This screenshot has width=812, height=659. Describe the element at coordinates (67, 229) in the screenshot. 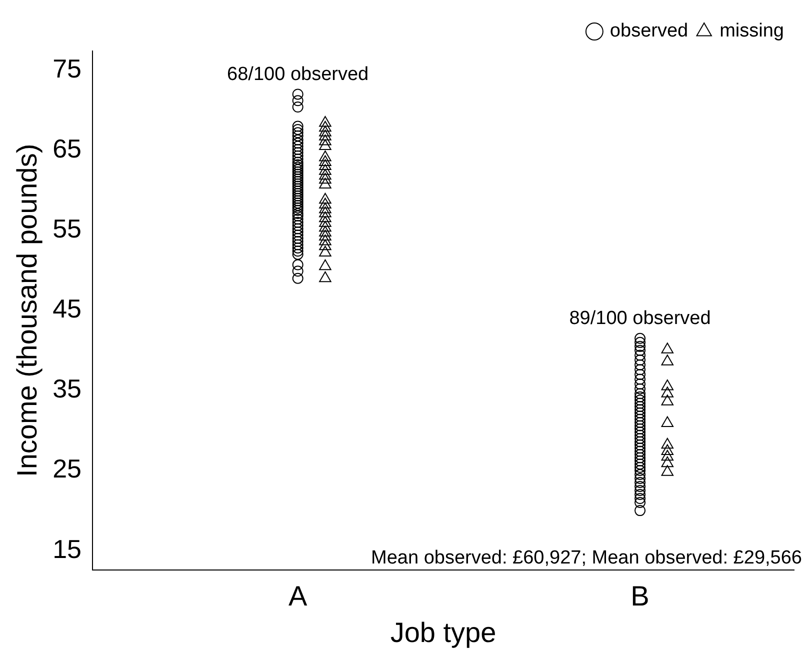

I see `y-tick-label: 55` at that location.